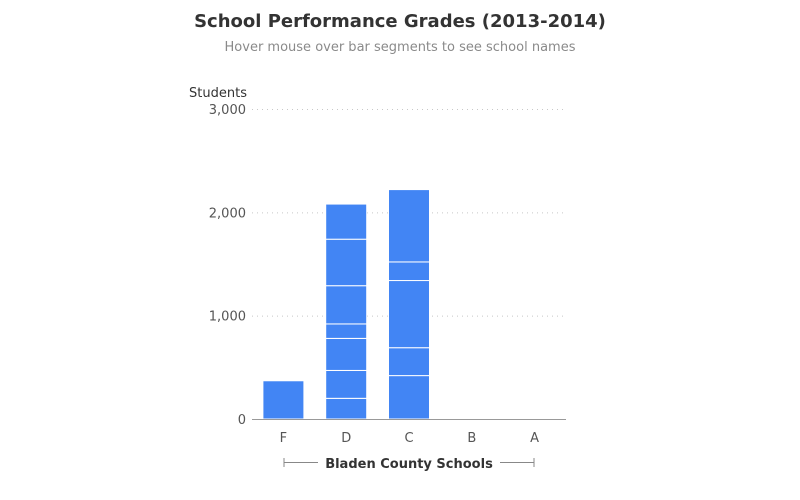 This screenshot has height=500, width=800. Describe the element at coordinates (242, 420) in the screenshot. I see `y-tick-label: 0` at that location.